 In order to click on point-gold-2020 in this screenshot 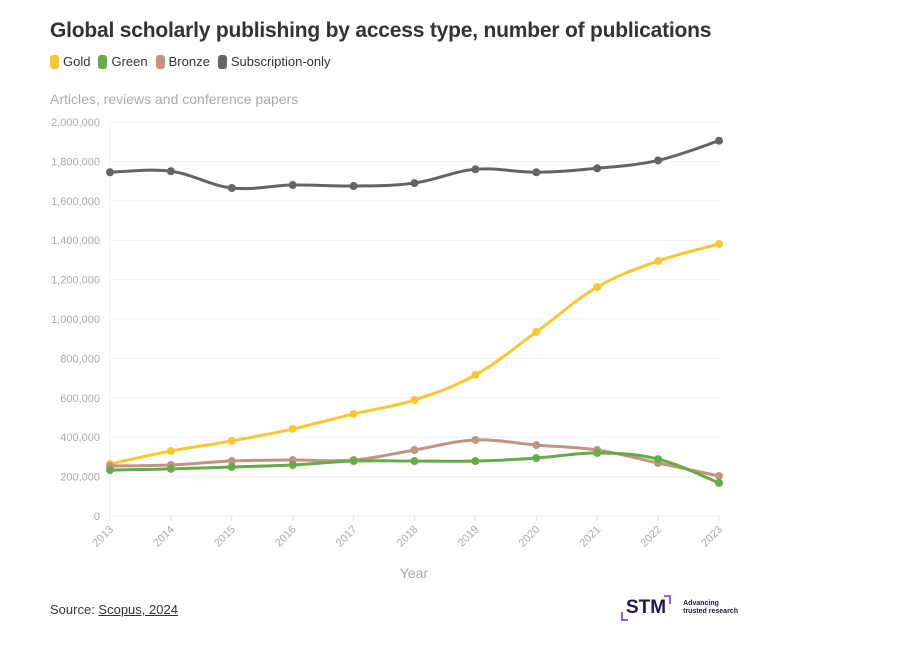, I will do `click(536, 332)`.